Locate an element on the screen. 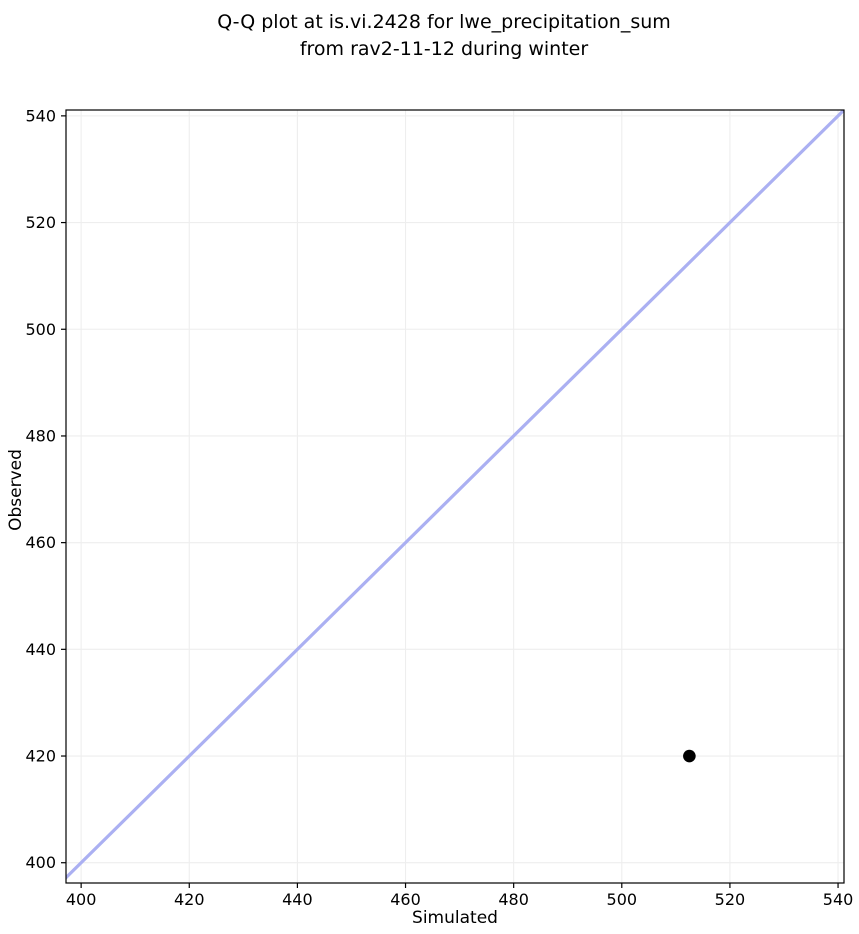 Image resolution: width=859 pixels, height=934 pixels. y-axis-label: Observed is located at coordinates (16, 490).